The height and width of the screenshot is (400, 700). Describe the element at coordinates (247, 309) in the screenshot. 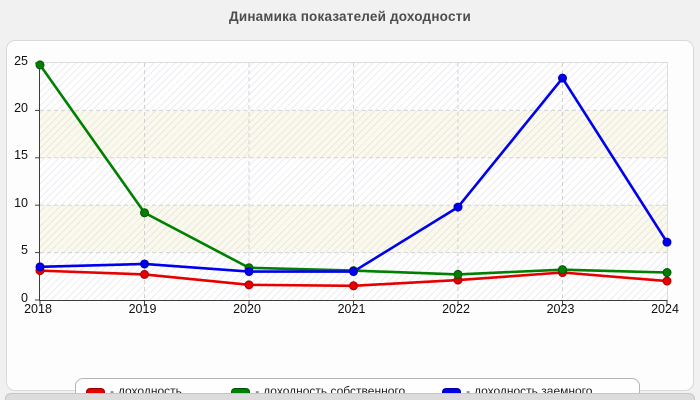

I see `x-axis-label: 2020` at that location.